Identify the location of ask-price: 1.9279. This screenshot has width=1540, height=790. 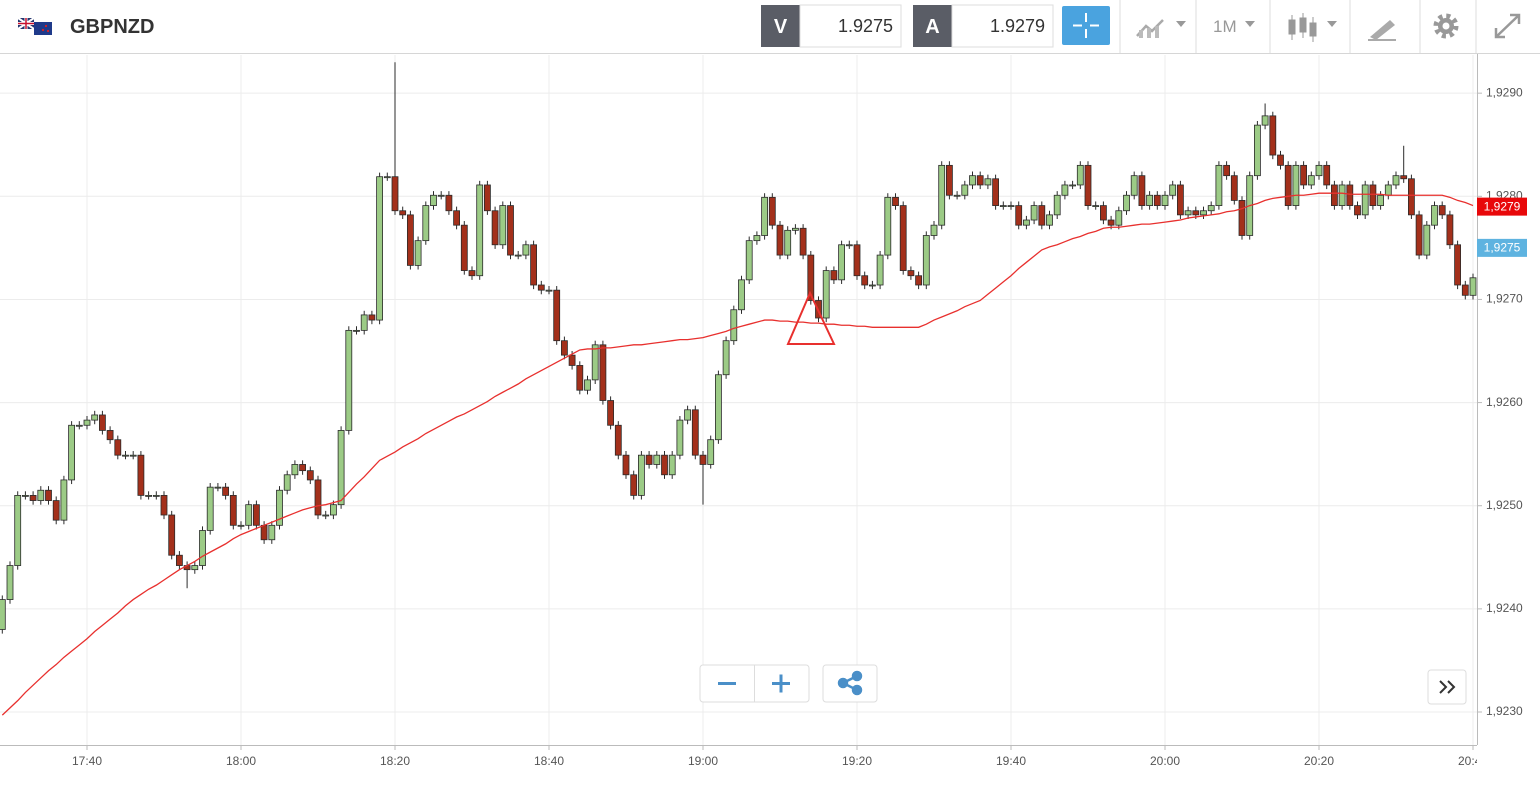
(1017, 26).